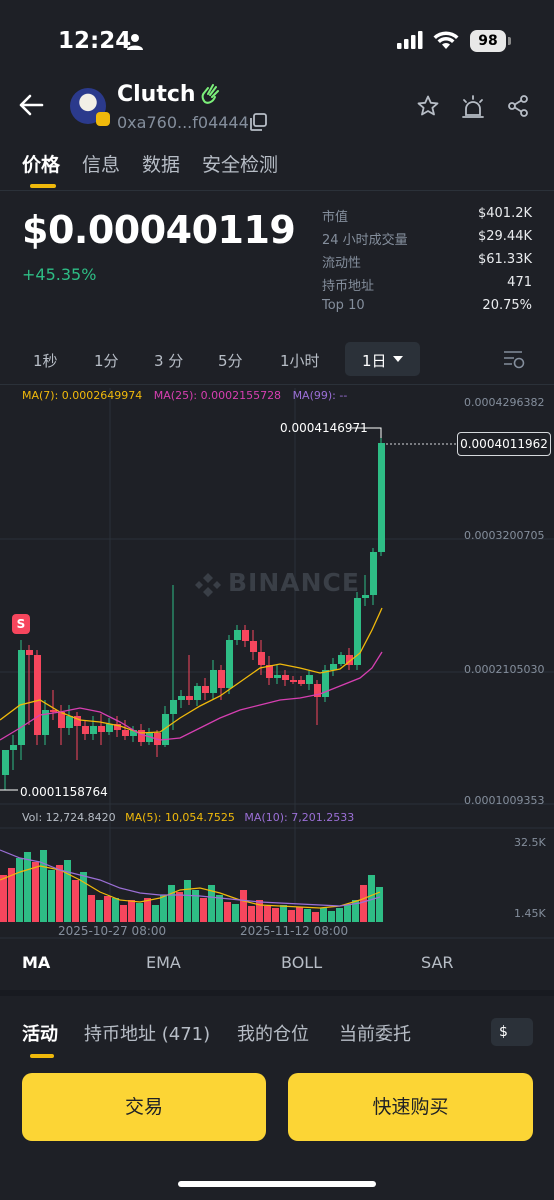  I want to click on tab-holders: 持币地址 (471), so click(147, 1034).